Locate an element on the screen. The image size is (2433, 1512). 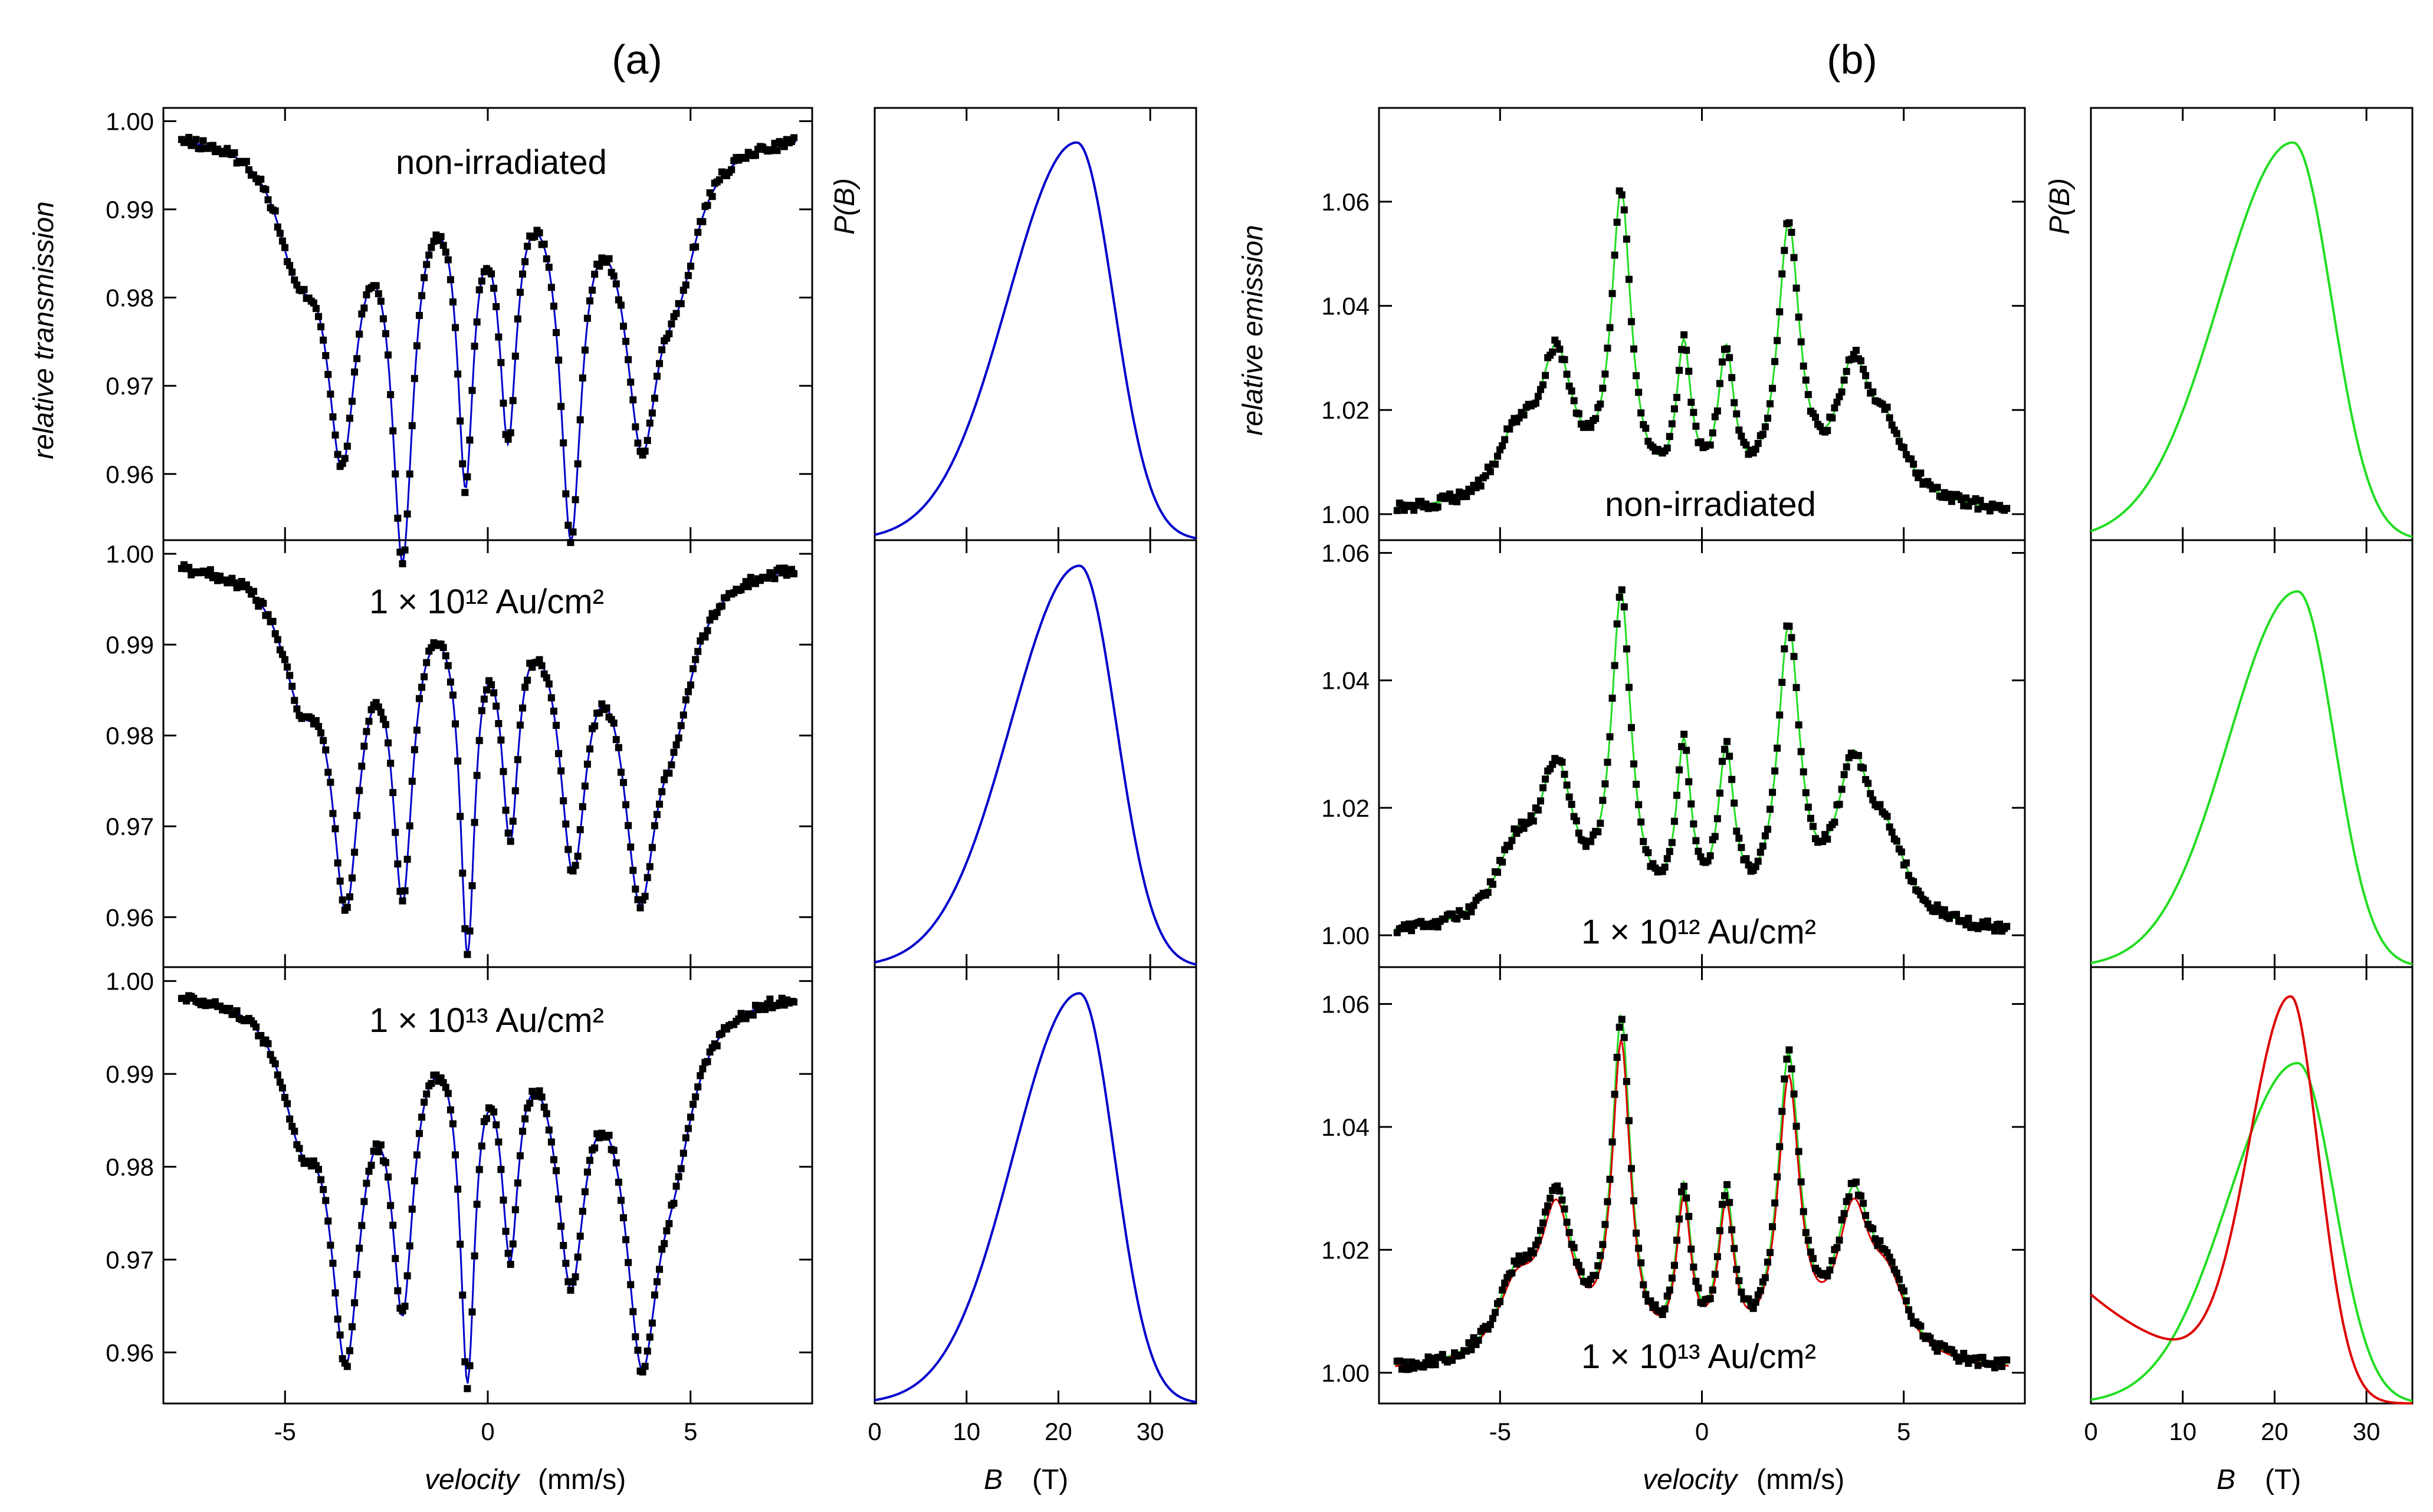
b-pb-top-frame is located at coordinates (2252, 324).